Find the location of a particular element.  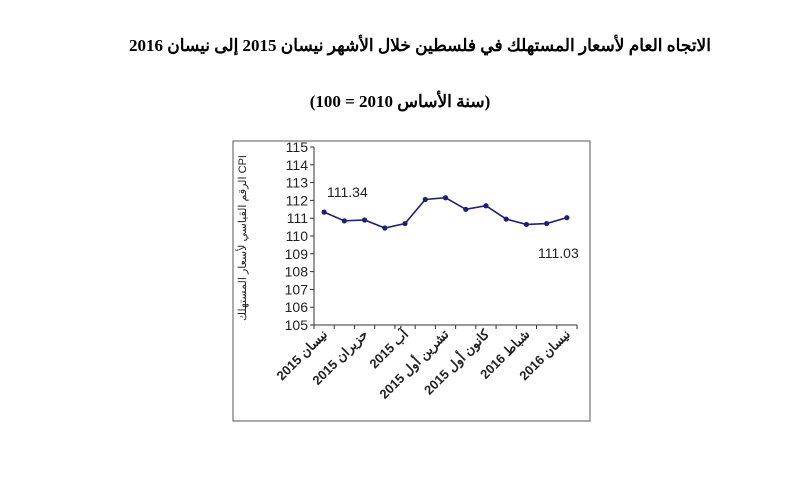

y-tick-label: 107 is located at coordinates (297, 289).